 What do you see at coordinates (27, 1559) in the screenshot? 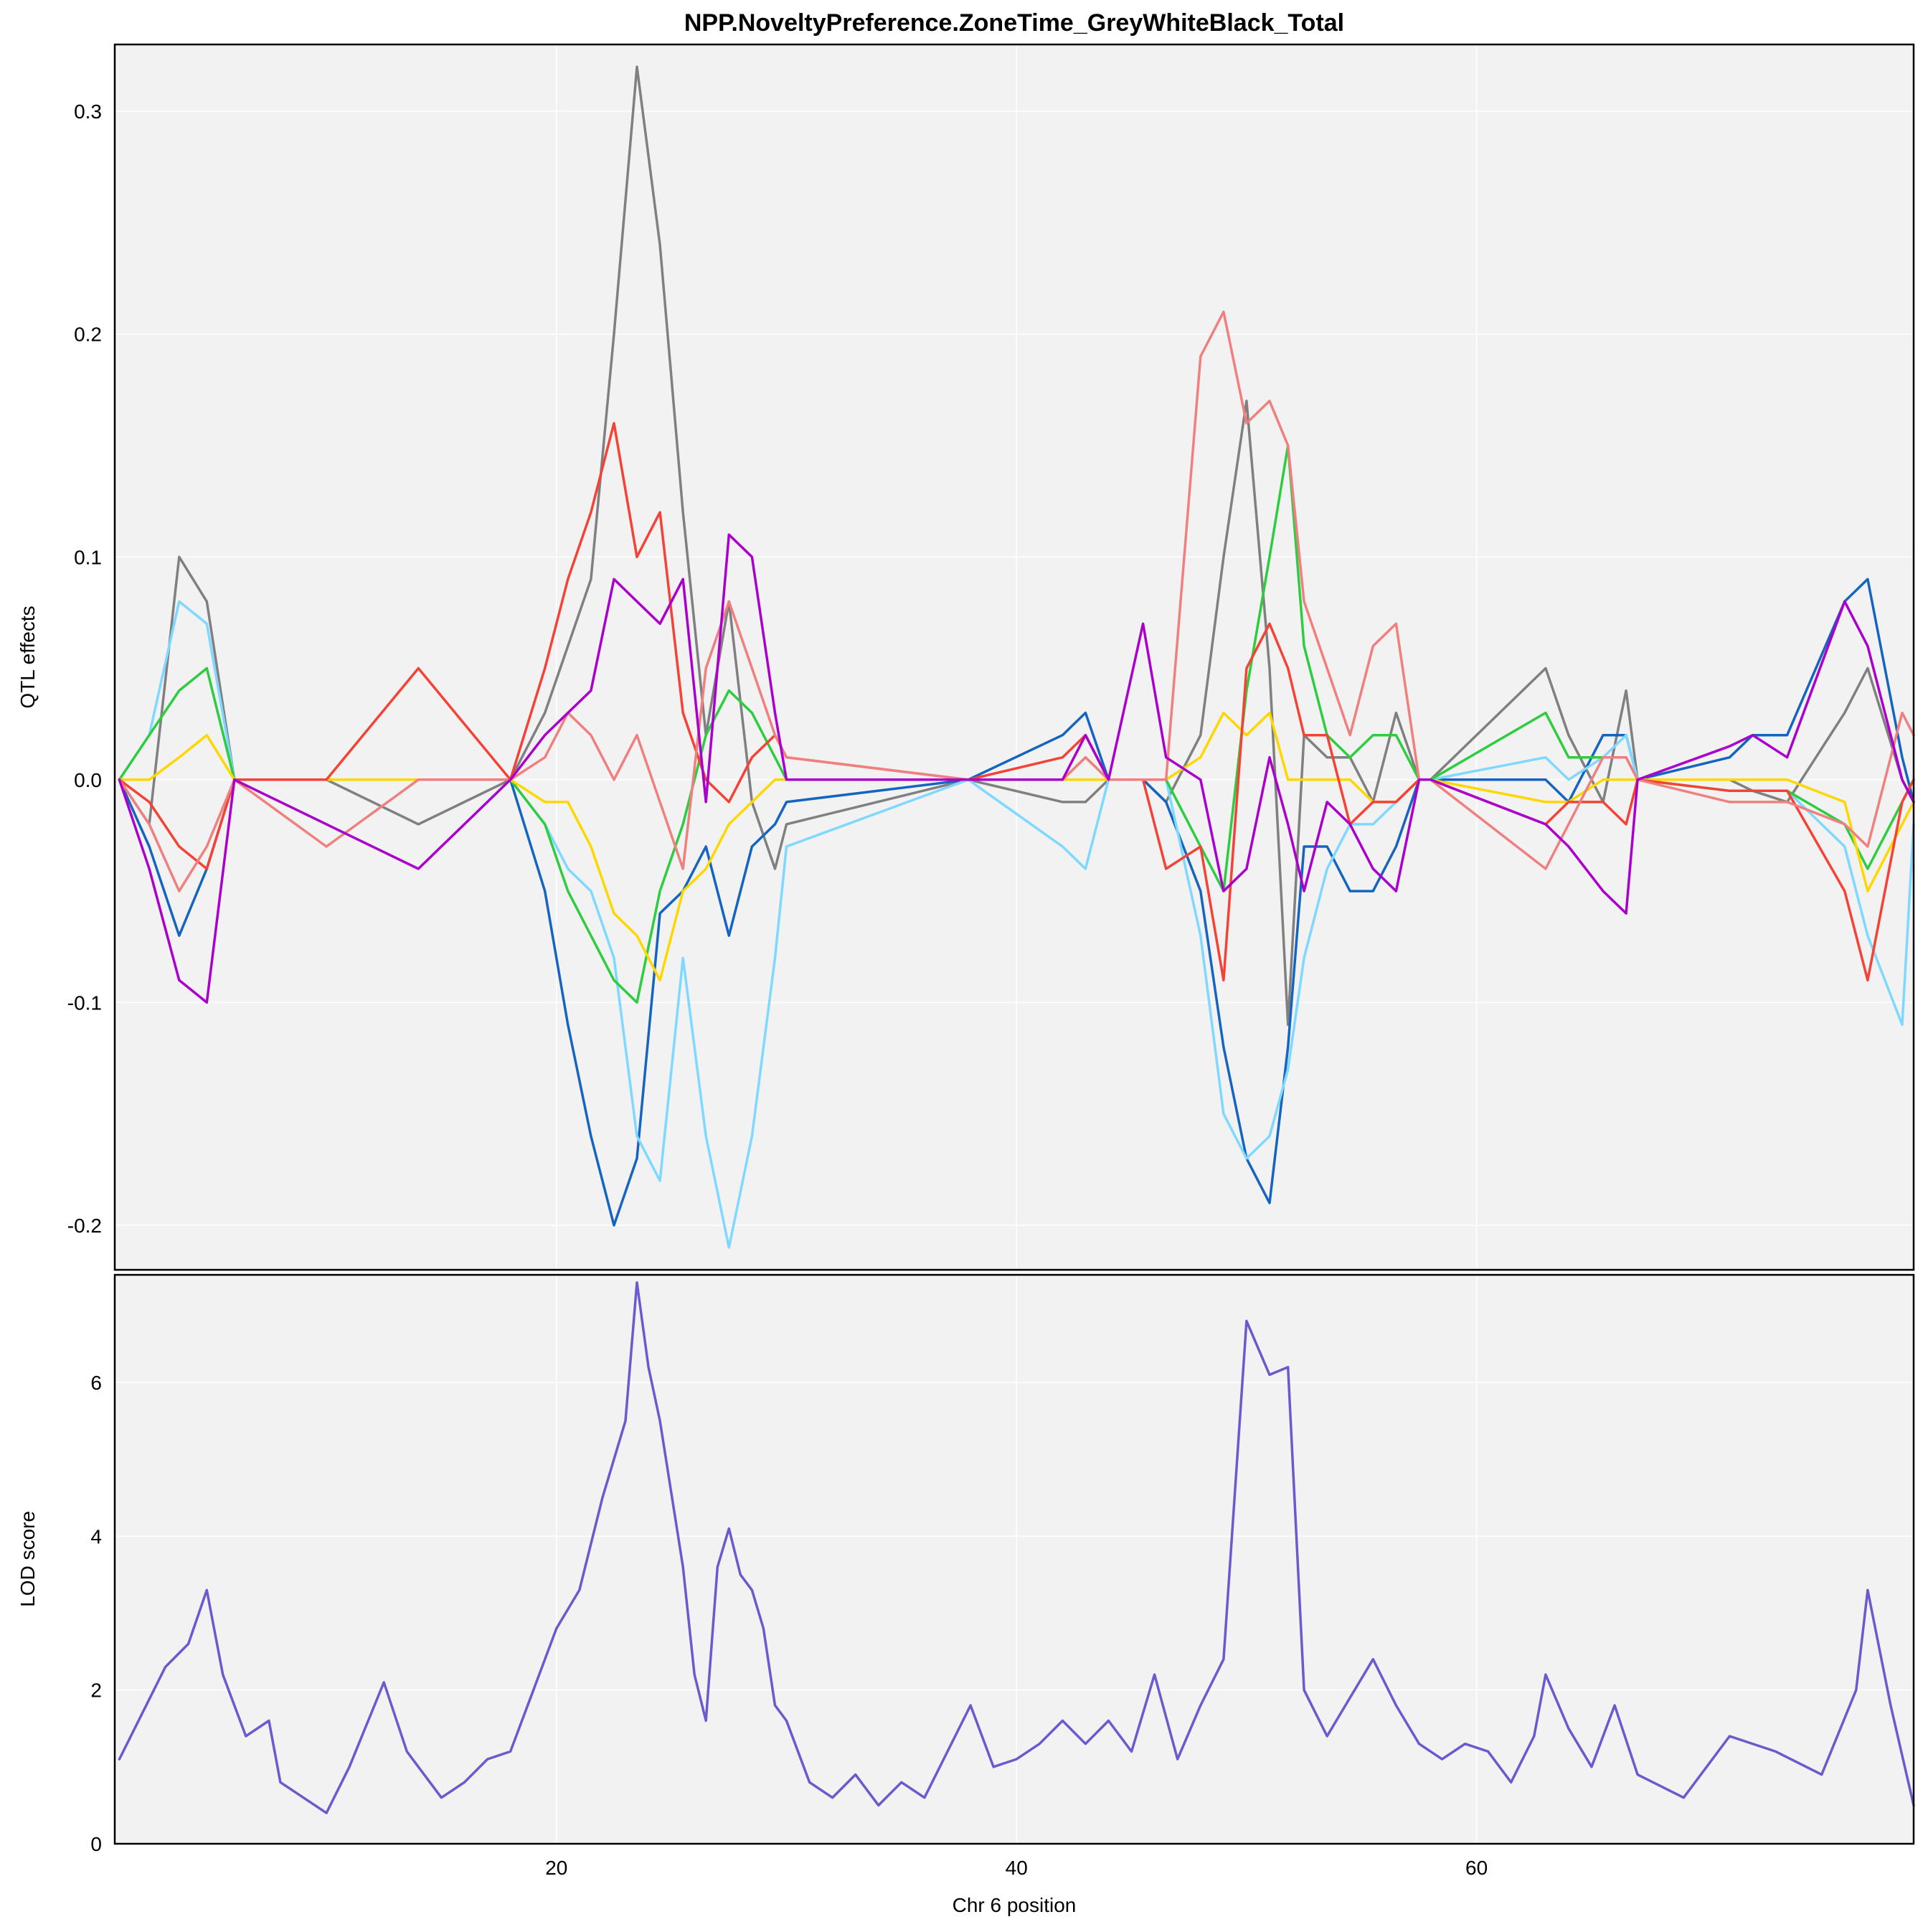
I see `lod-y-axis-label: LOD score` at bounding box center [27, 1559].